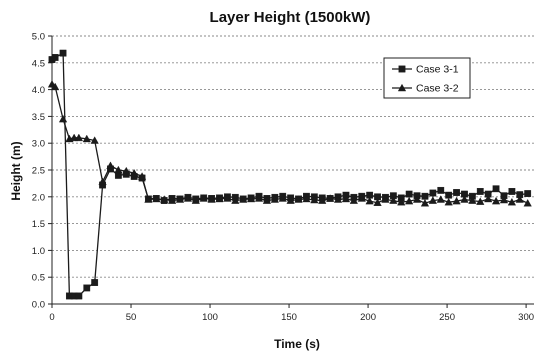 This screenshot has height=357, width=546. Describe the element at coordinates (368, 317) in the screenshot. I see `x-tick-label: 200` at that location.